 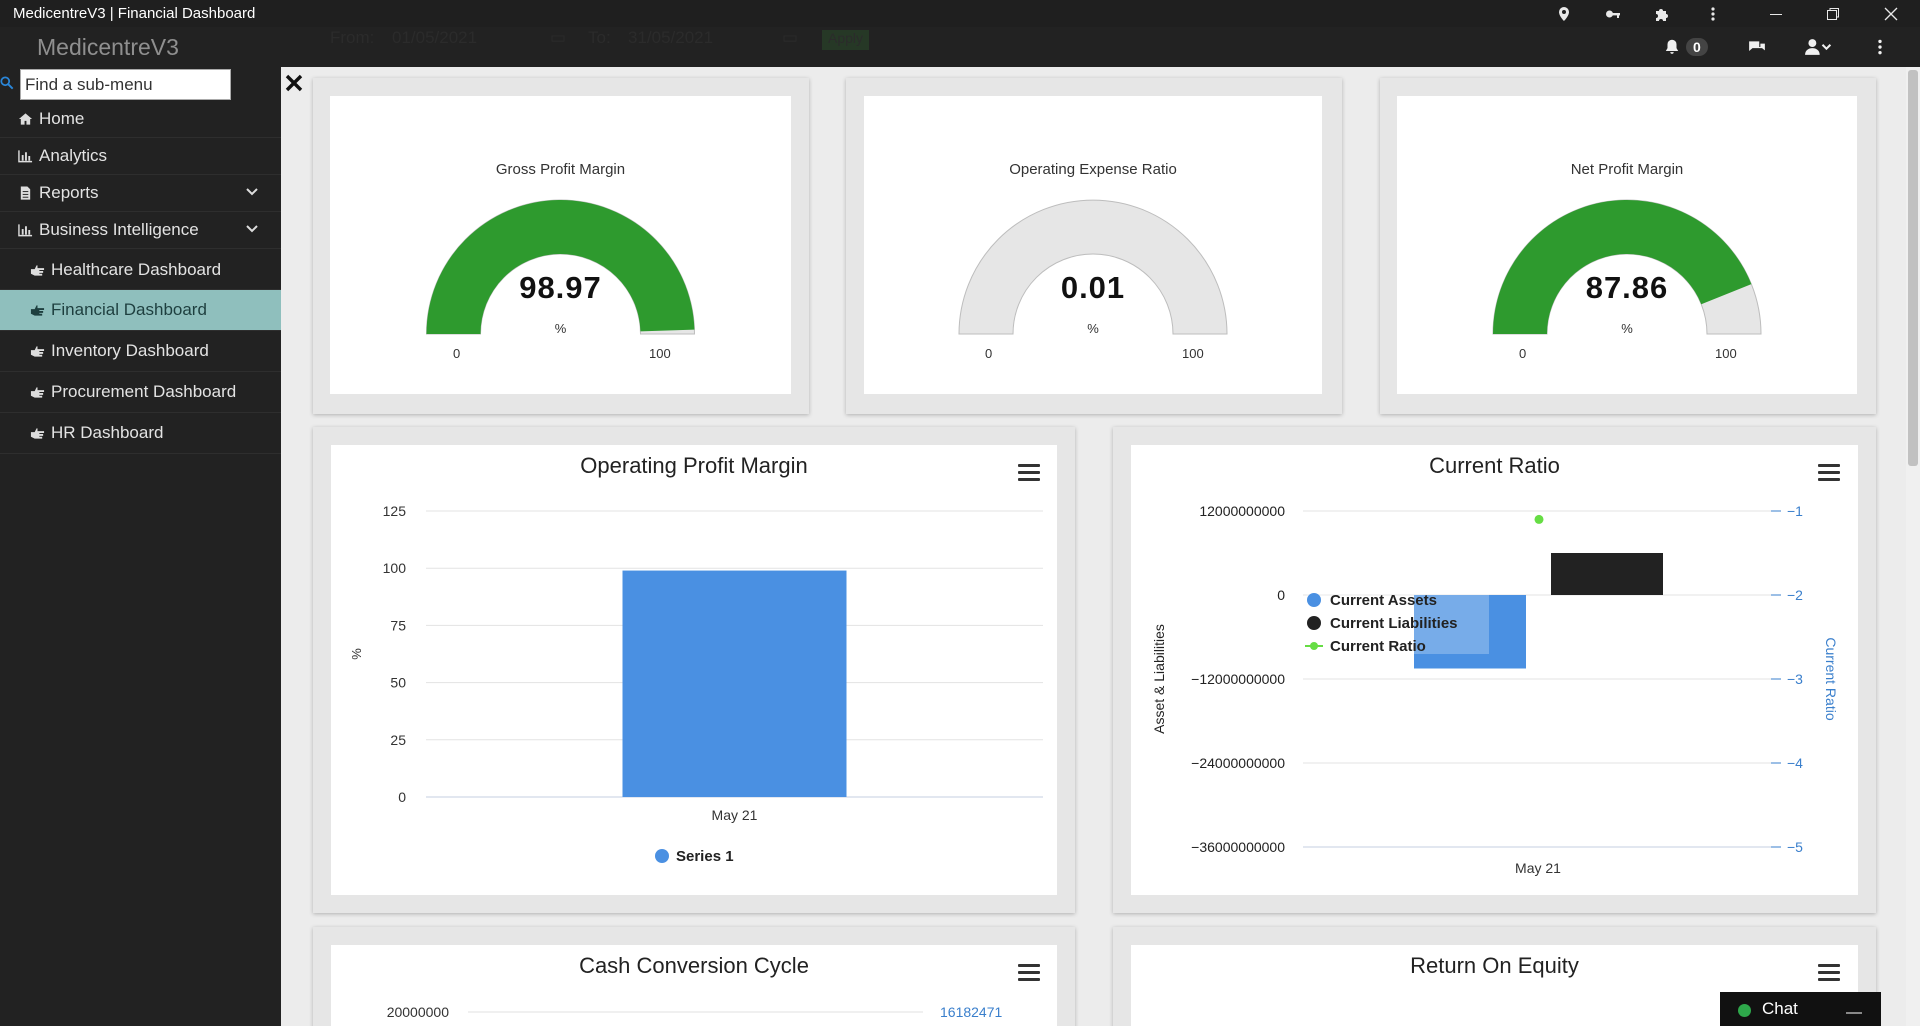 I want to click on chart-title: Cash Conversion Cycle, so click(x=694, y=965).